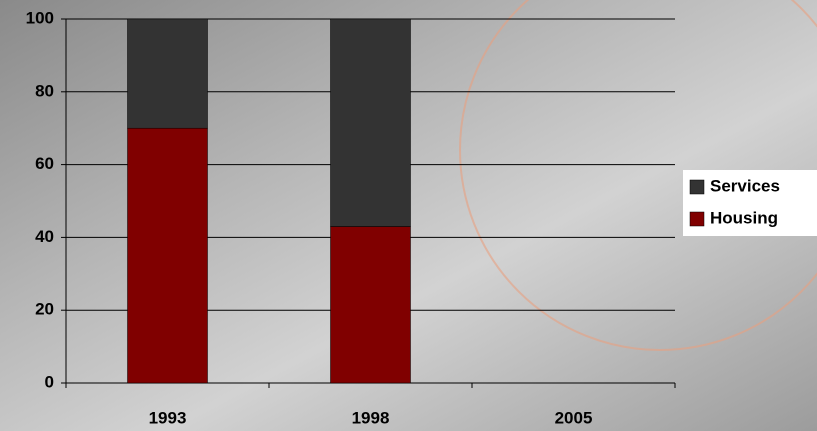 Image resolution: width=817 pixels, height=431 pixels. I want to click on legend: Housing Services, so click(734, 201).